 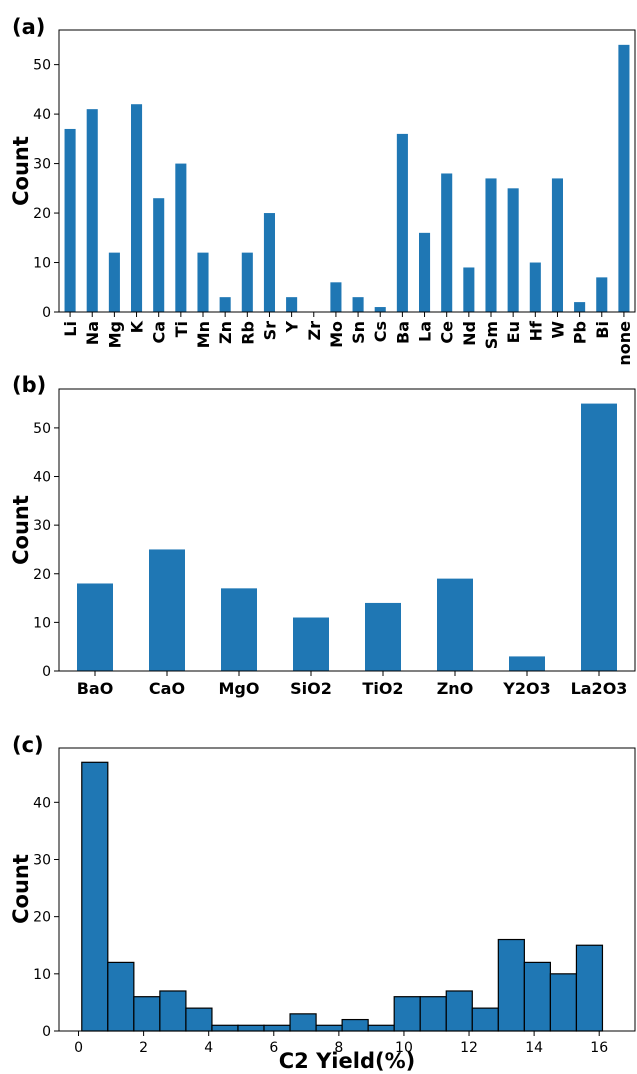 What do you see at coordinates (42, 66) in the screenshot?
I see `panel-a-ytick-label: 50` at bounding box center [42, 66].